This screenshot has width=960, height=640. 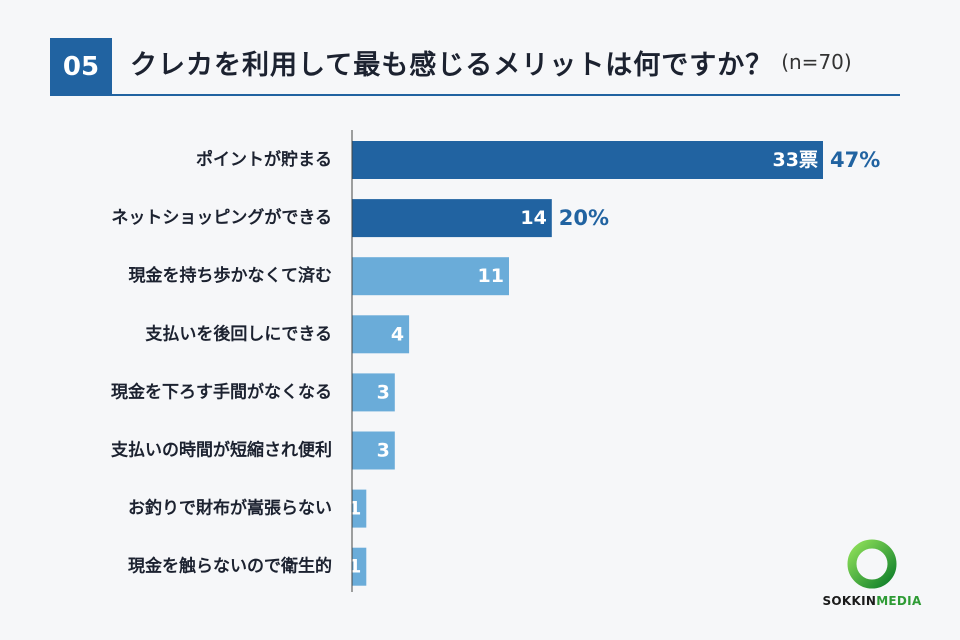 I want to click on category-label: 現金を下ろす手間がなくなる, so click(x=221, y=391).